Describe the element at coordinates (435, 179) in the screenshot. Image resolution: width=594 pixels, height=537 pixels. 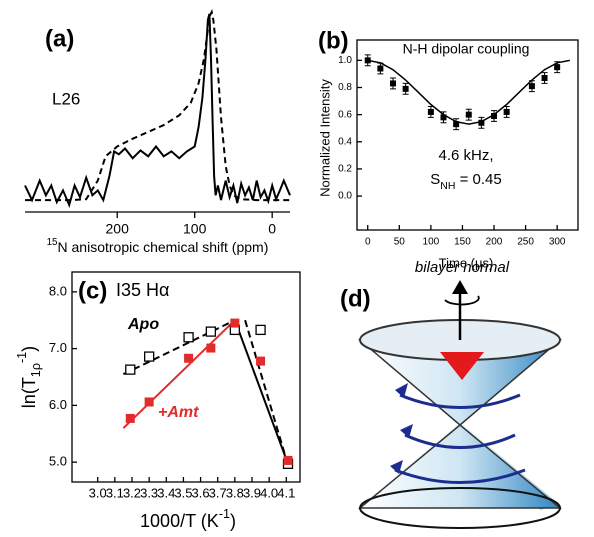
I see `order-label-part: S` at that location.